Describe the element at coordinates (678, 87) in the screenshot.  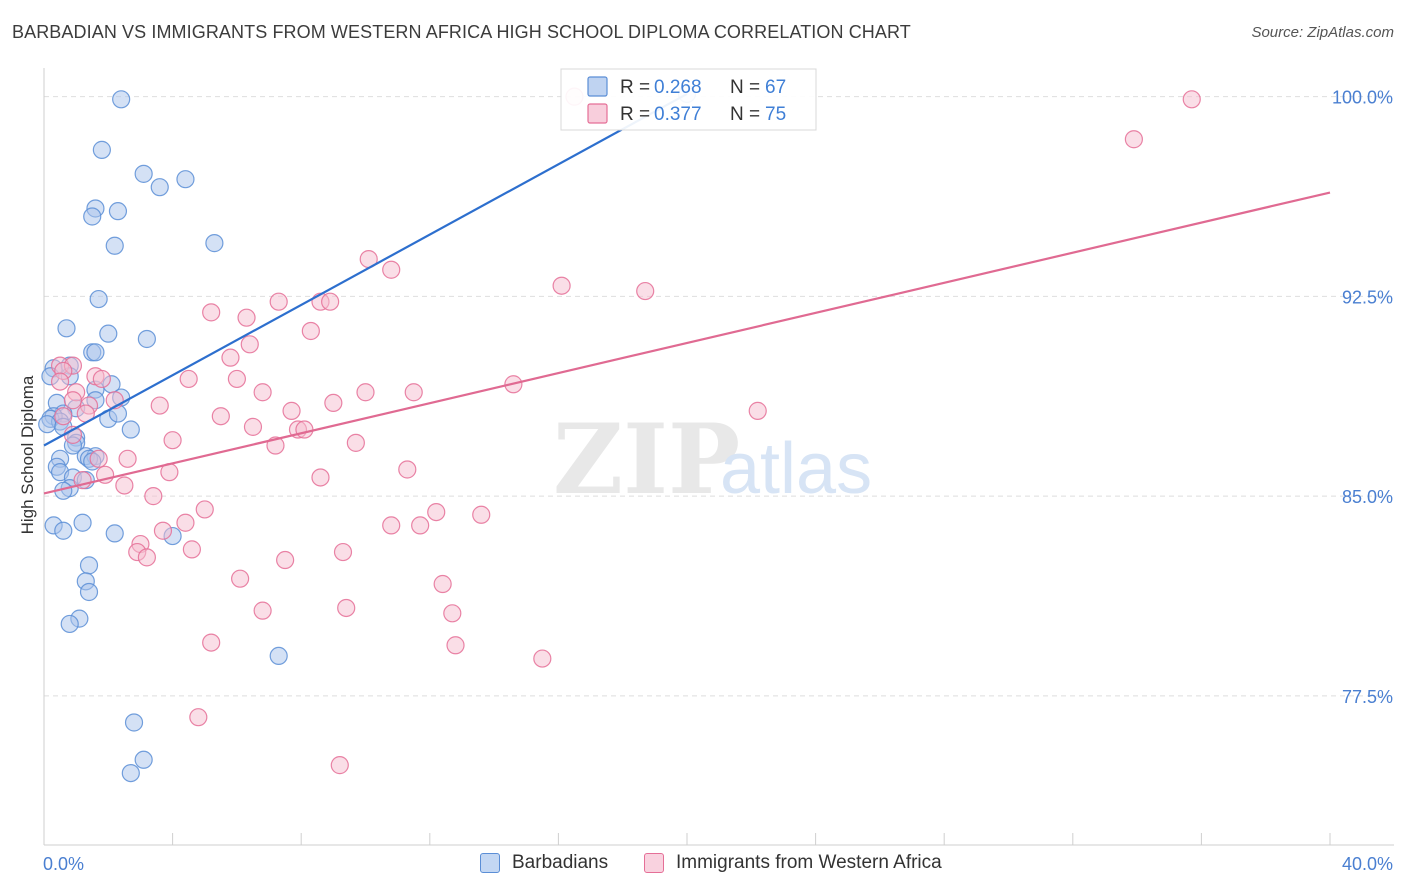
I see `legend-r-value: 0.268` at that location.